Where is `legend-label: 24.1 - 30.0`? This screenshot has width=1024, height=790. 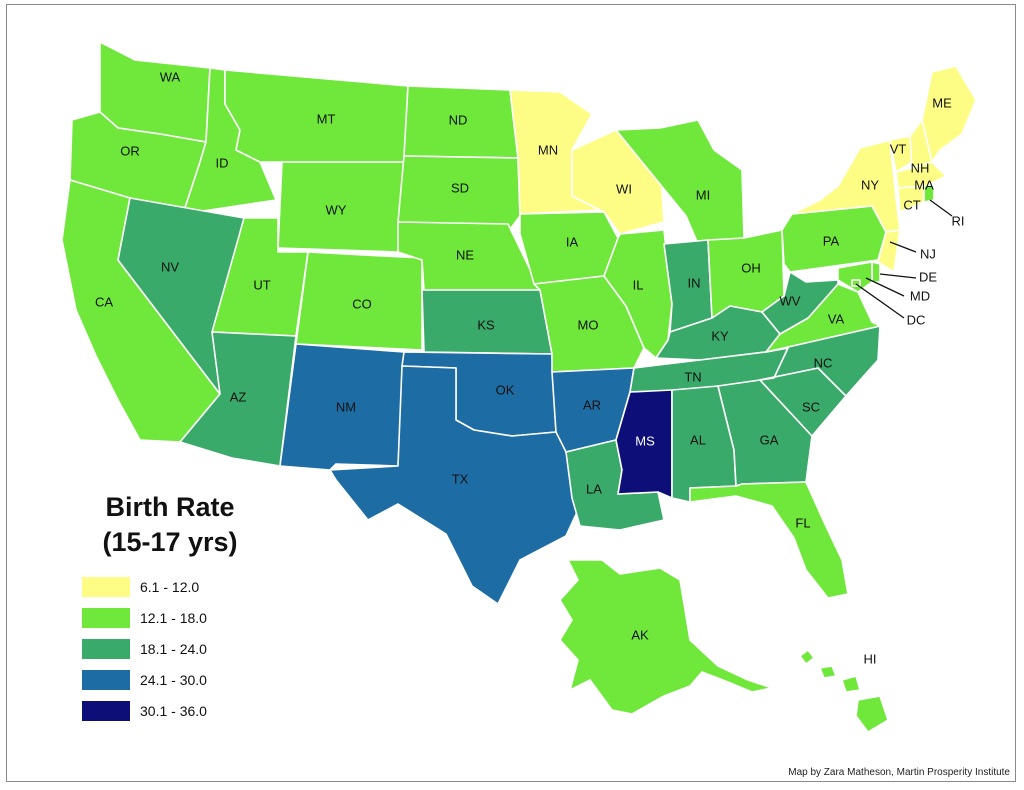
legend-label: 24.1 - 30.0 is located at coordinates (173, 680).